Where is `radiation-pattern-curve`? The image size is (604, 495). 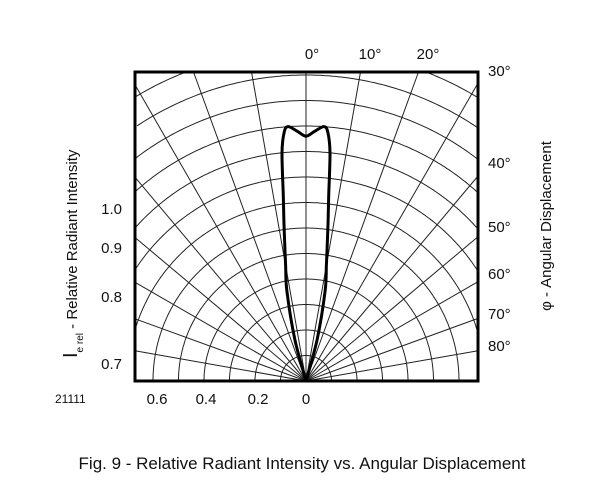 radiation-pattern-curve is located at coordinates (306, 253).